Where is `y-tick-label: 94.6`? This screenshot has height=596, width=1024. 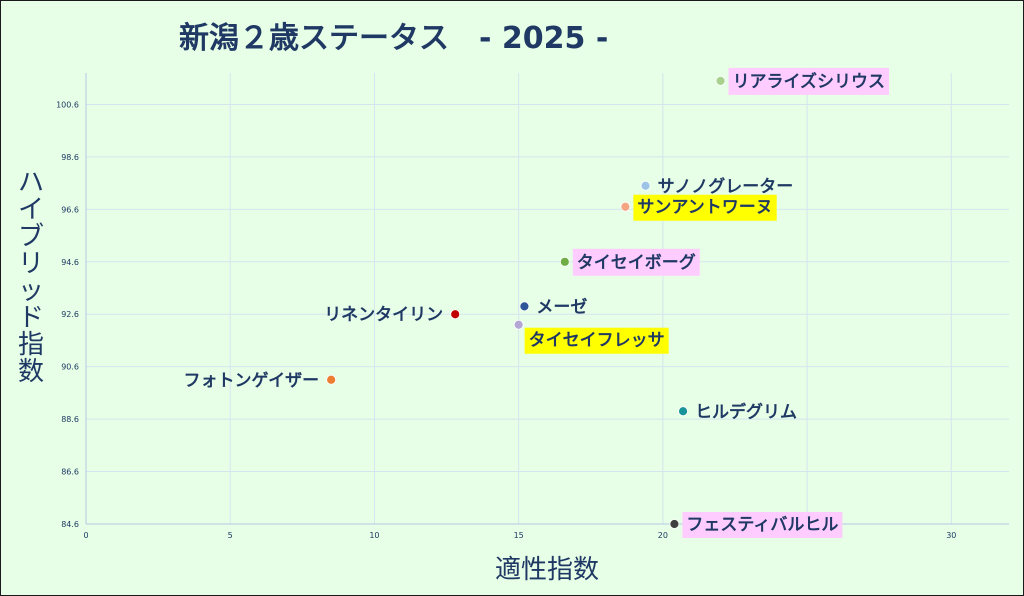
y-tick-label: 94.6 is located at coordinates (70, 262).